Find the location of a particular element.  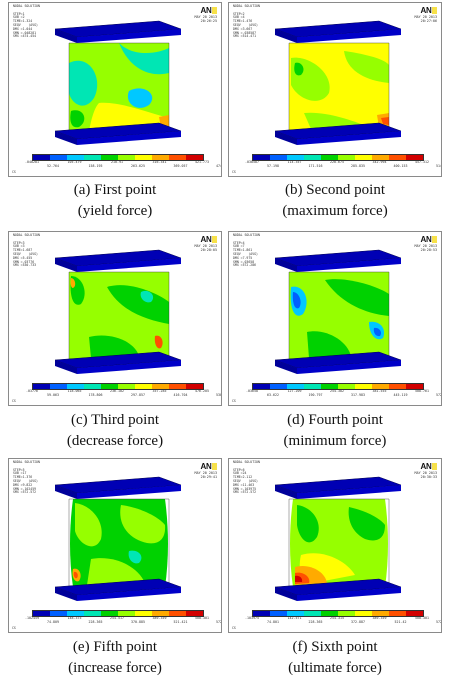

legend-value: 342.994 is located at coordinates (379, 162).